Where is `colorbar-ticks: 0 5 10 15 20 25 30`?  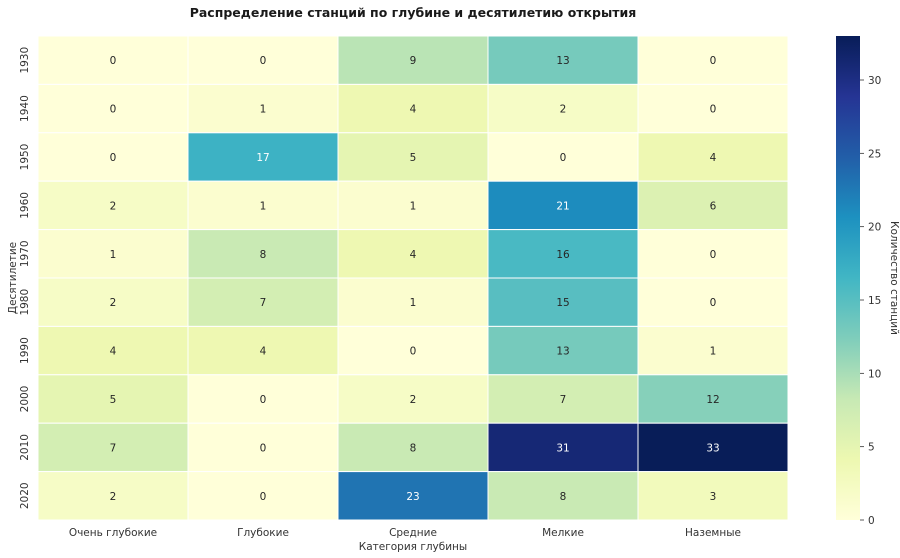 colorbar-ticks: 0 5 10 15 20 25 30 is located at coordinates (870, 301).